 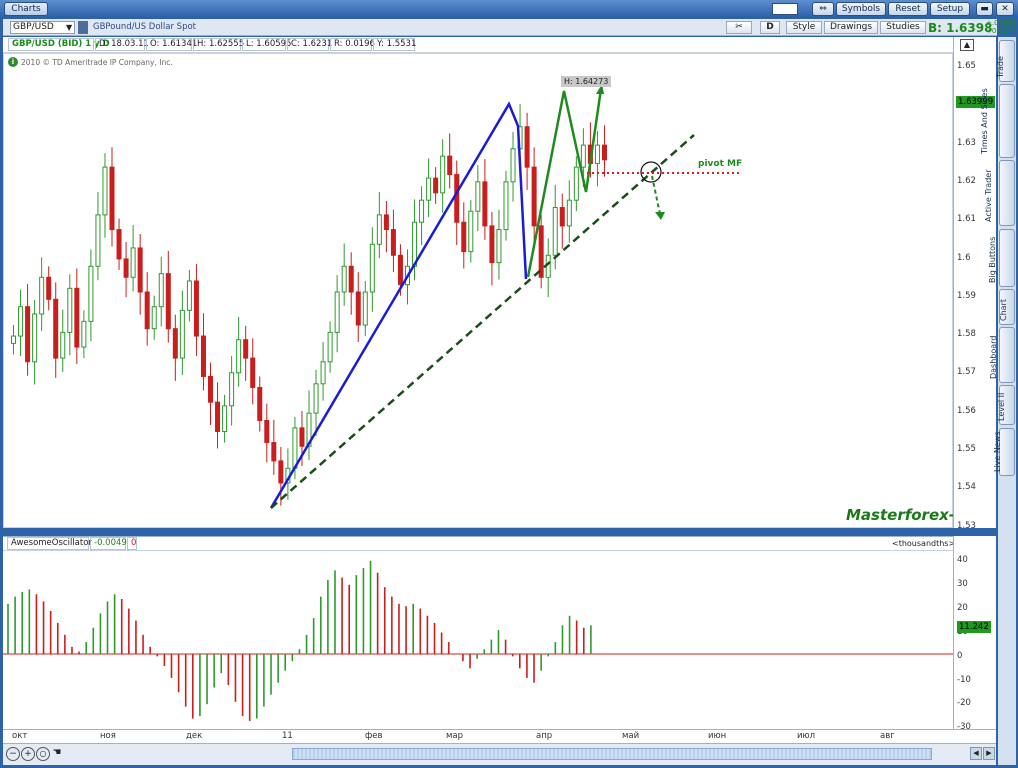 I want to click on charts-tab: Charts, so click(x=26, y=9).